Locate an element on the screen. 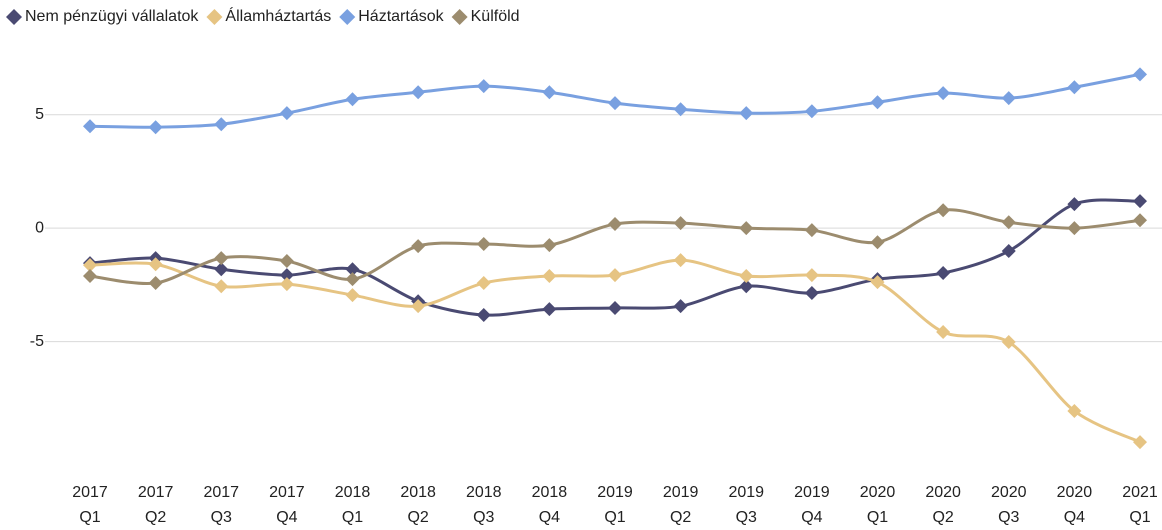 The width and height of the screenshot is (1162, 530). y-tick-label: 0 is located at coordinates (39, 227).